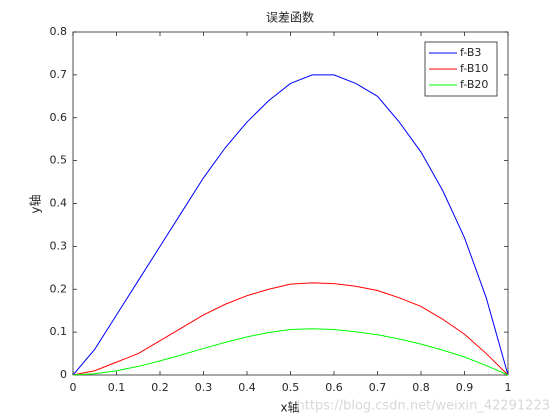 Image resolution: width=560 pixels, height=420 pixels. I want to click on x-tick-label: 0.1, so click(117, 387).